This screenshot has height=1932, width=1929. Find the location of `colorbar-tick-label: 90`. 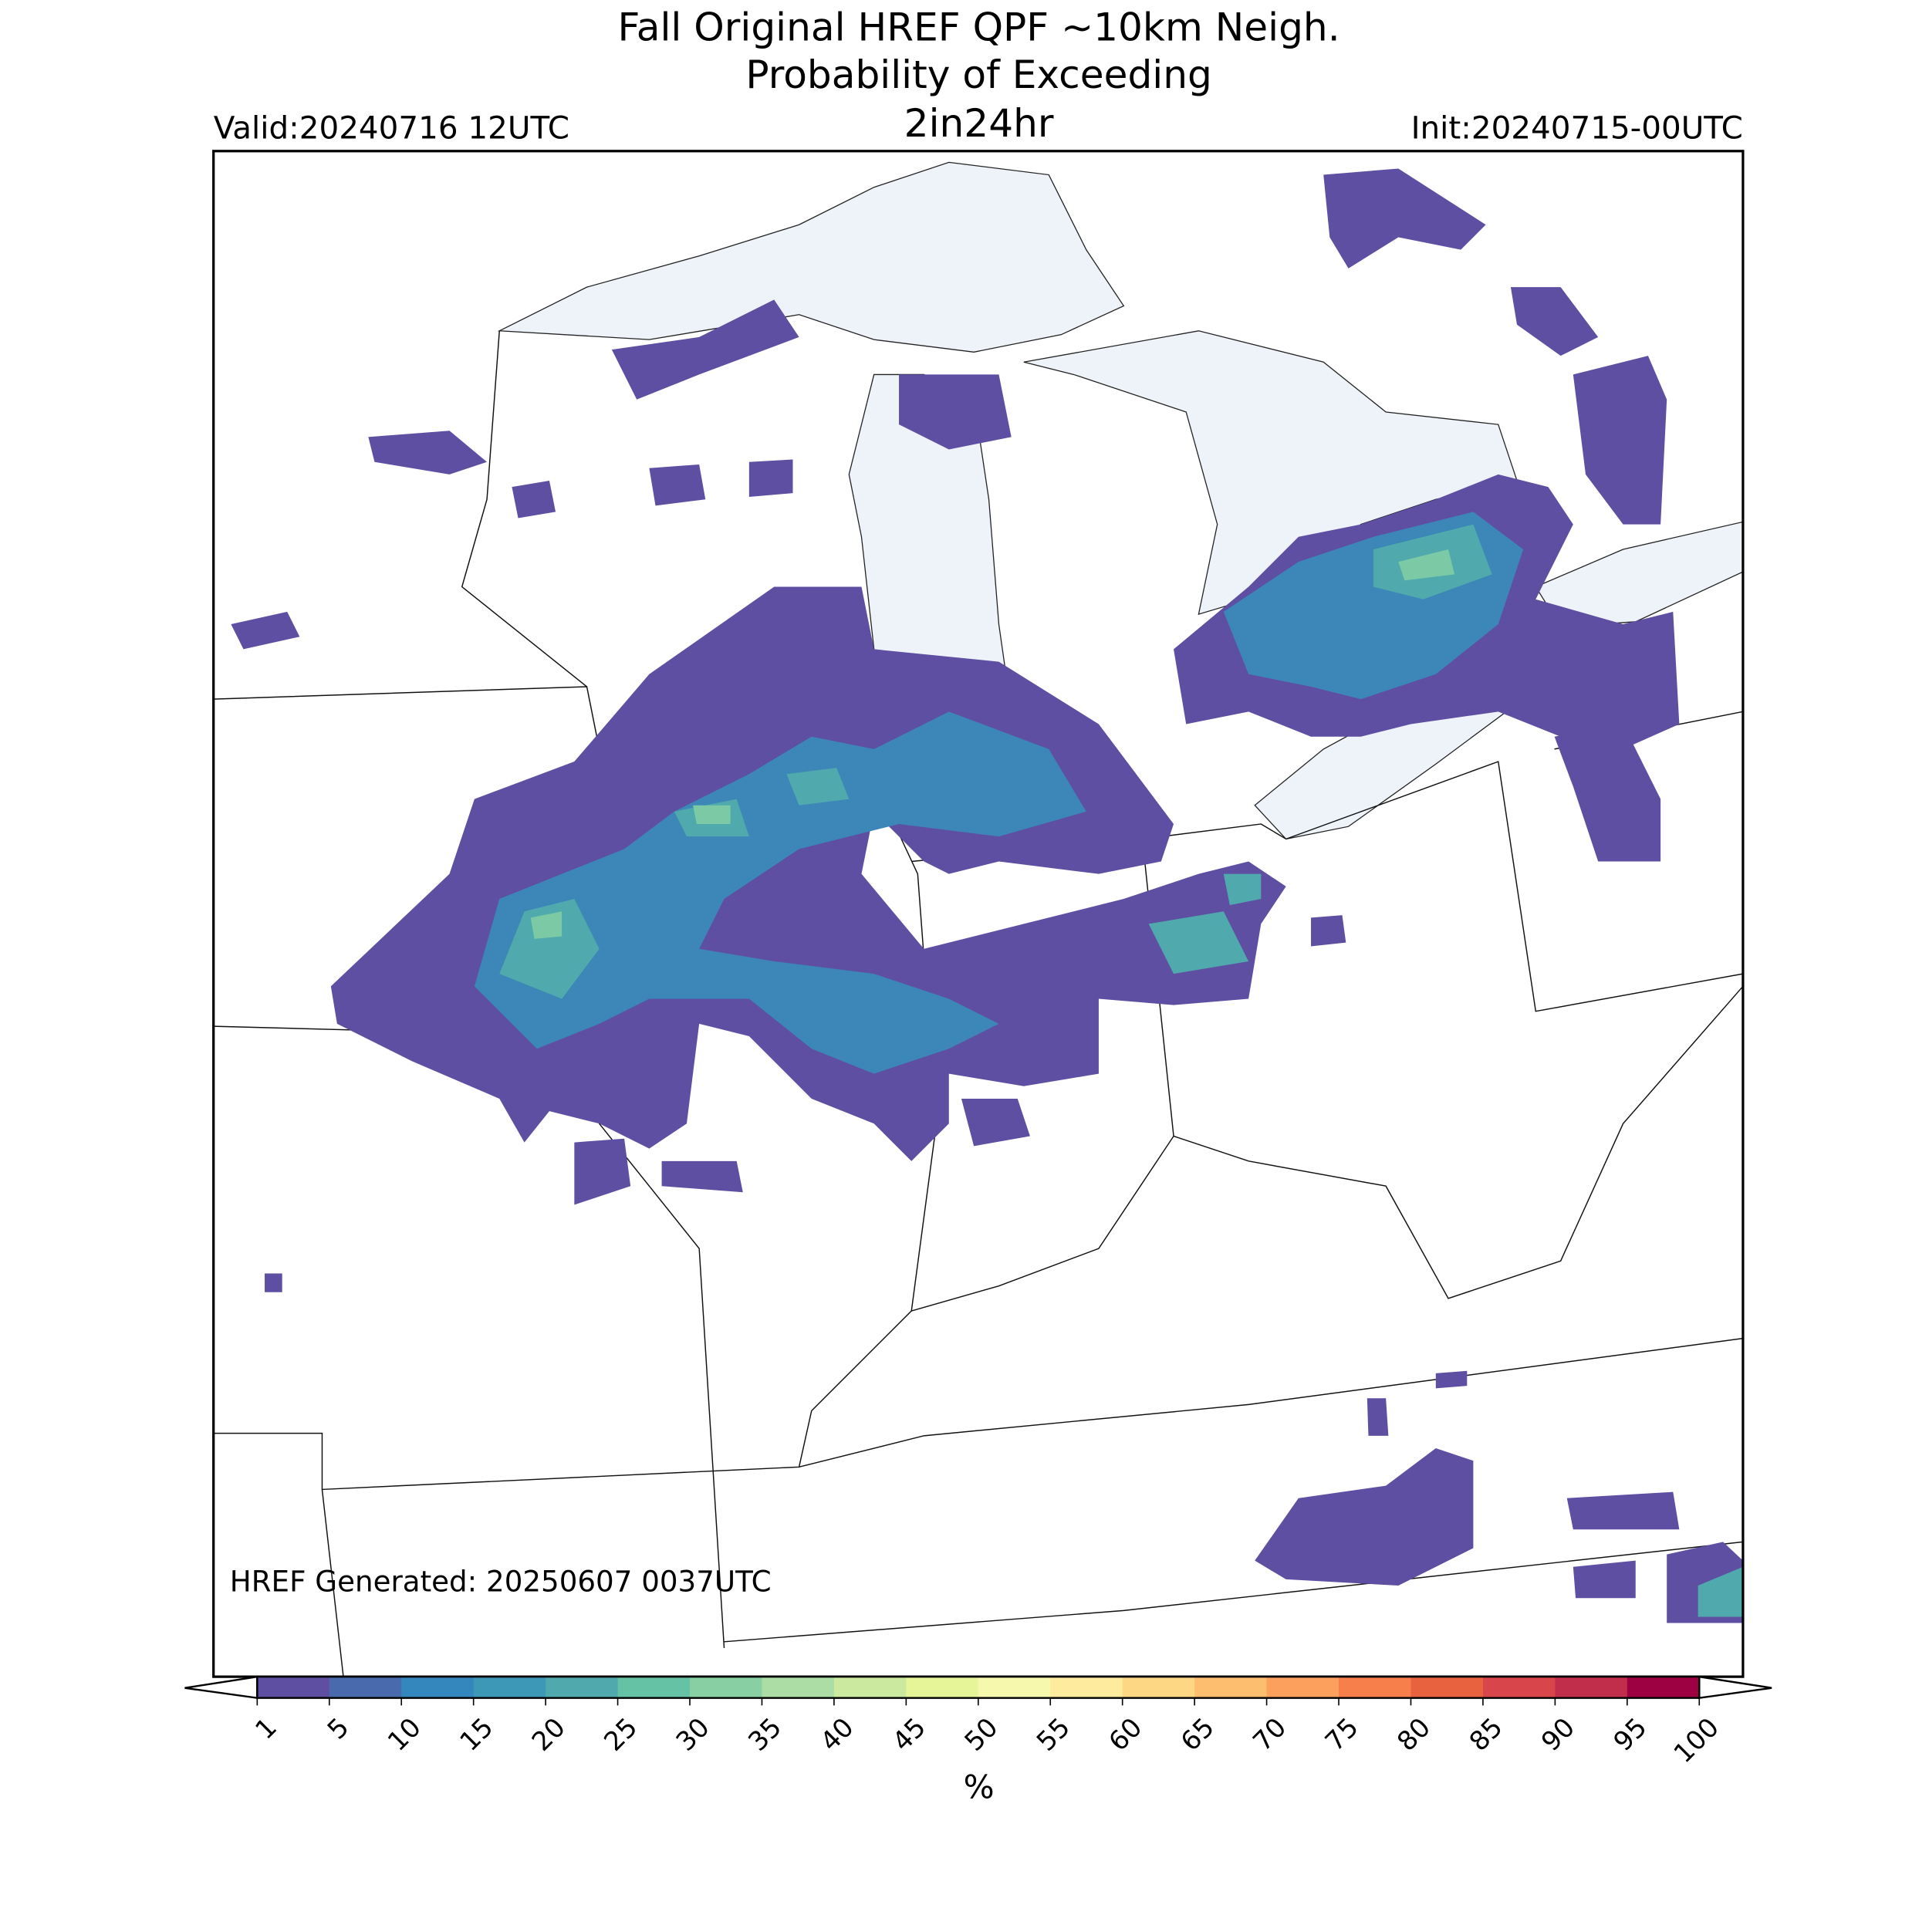

colorbar-tick-label: 90 is located at coordinates (1558, 1735).